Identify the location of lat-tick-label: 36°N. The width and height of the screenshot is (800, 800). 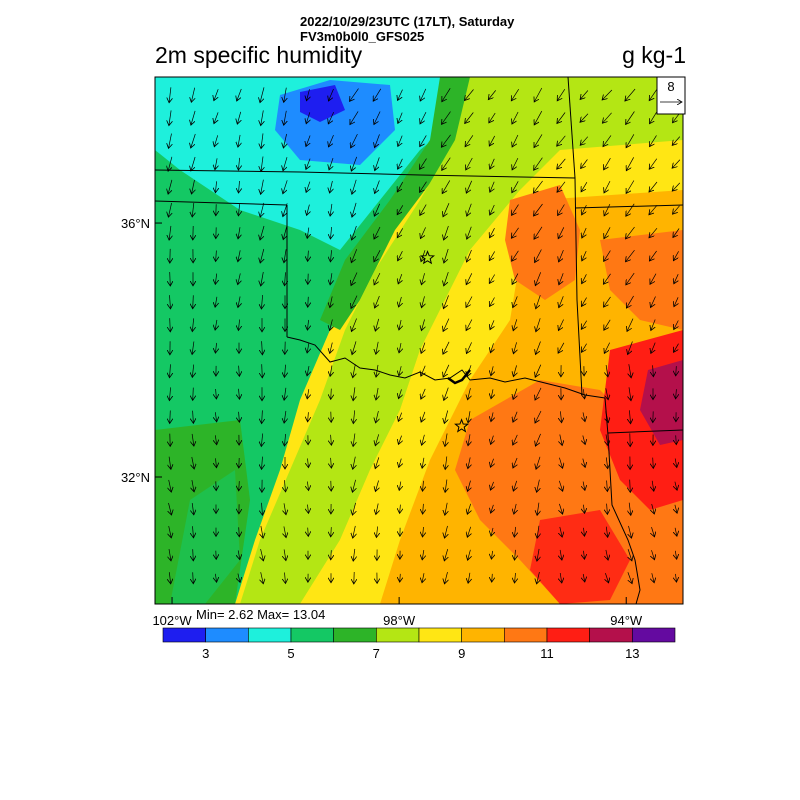
(135, 223).